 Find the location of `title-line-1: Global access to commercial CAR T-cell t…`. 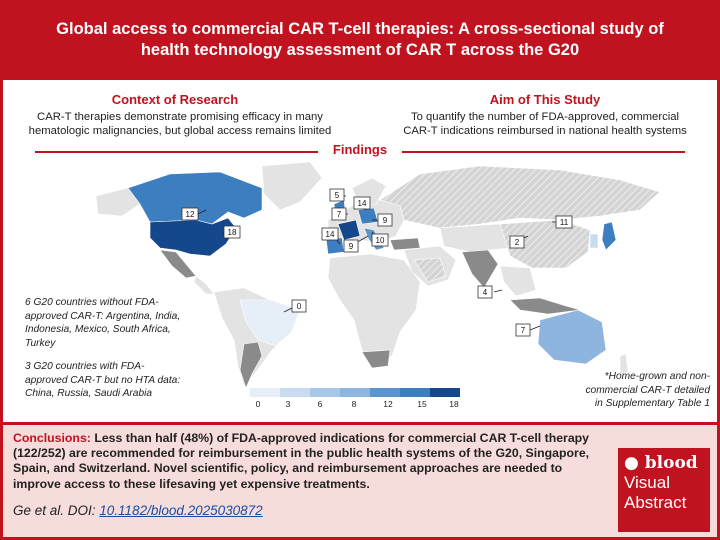

title-line-1: Global access to commercial CAR T-cell t… is located at coordinates (360, 29).